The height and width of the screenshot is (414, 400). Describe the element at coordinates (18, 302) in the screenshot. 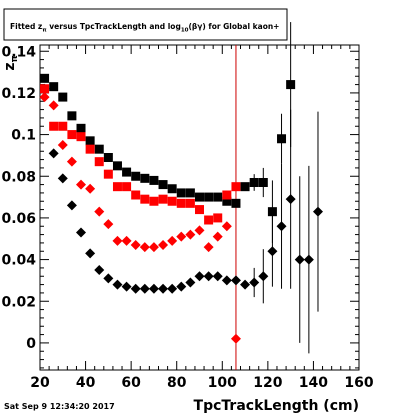

I see `y-tick-label: 0.02` at that location.